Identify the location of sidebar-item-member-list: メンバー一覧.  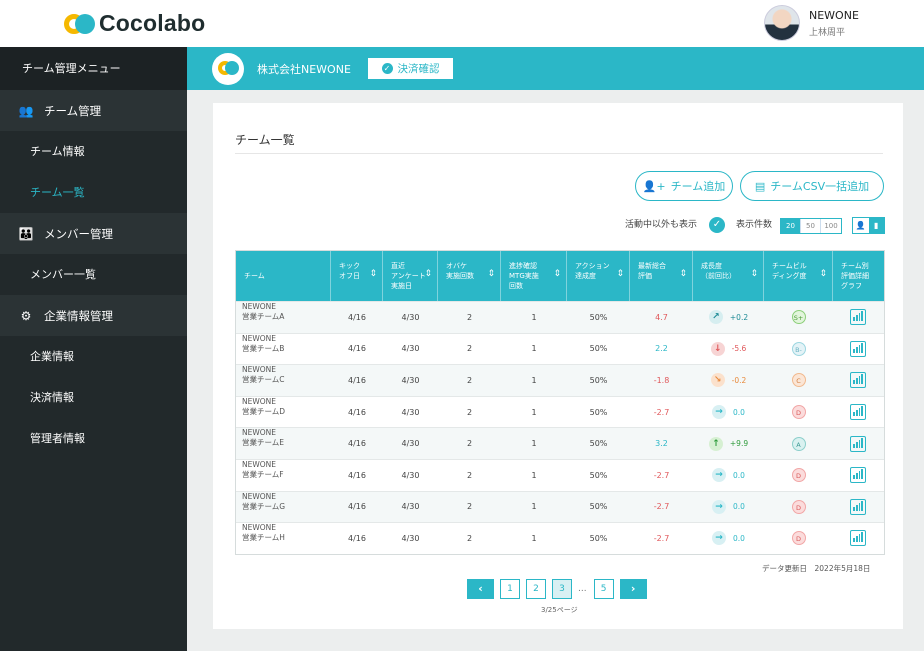
(63, 274).